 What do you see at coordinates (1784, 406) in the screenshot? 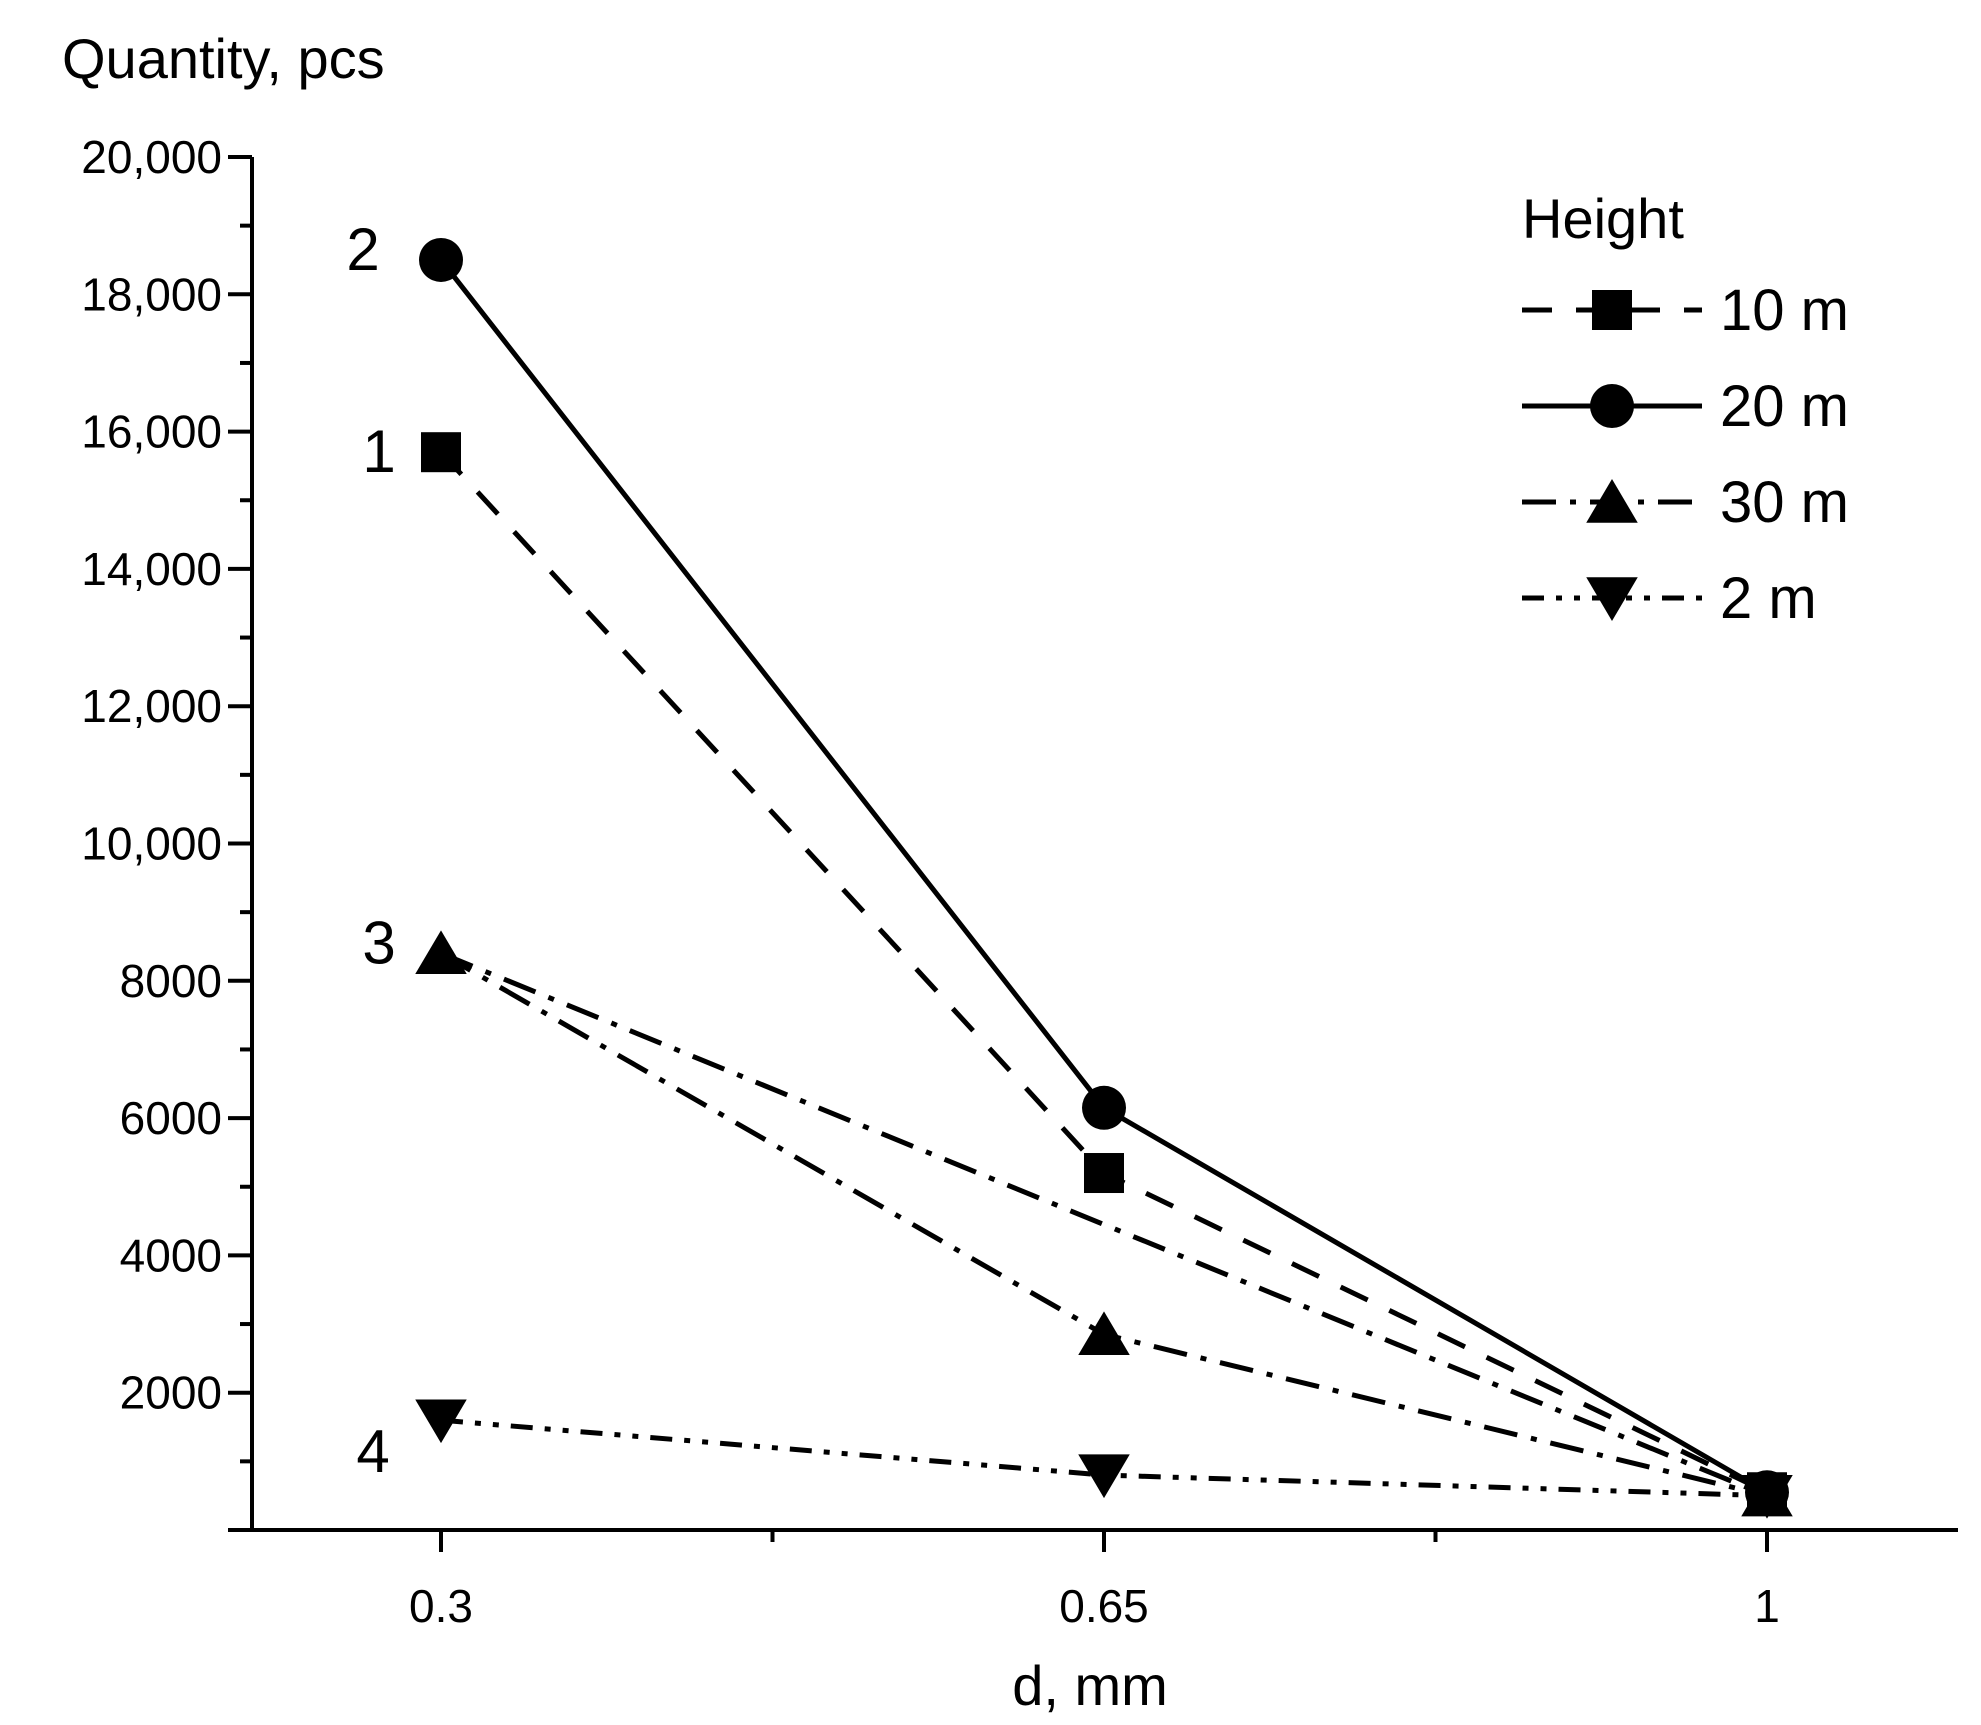
I see `legend-label: 20 m` at bounding box center [1784, 406].